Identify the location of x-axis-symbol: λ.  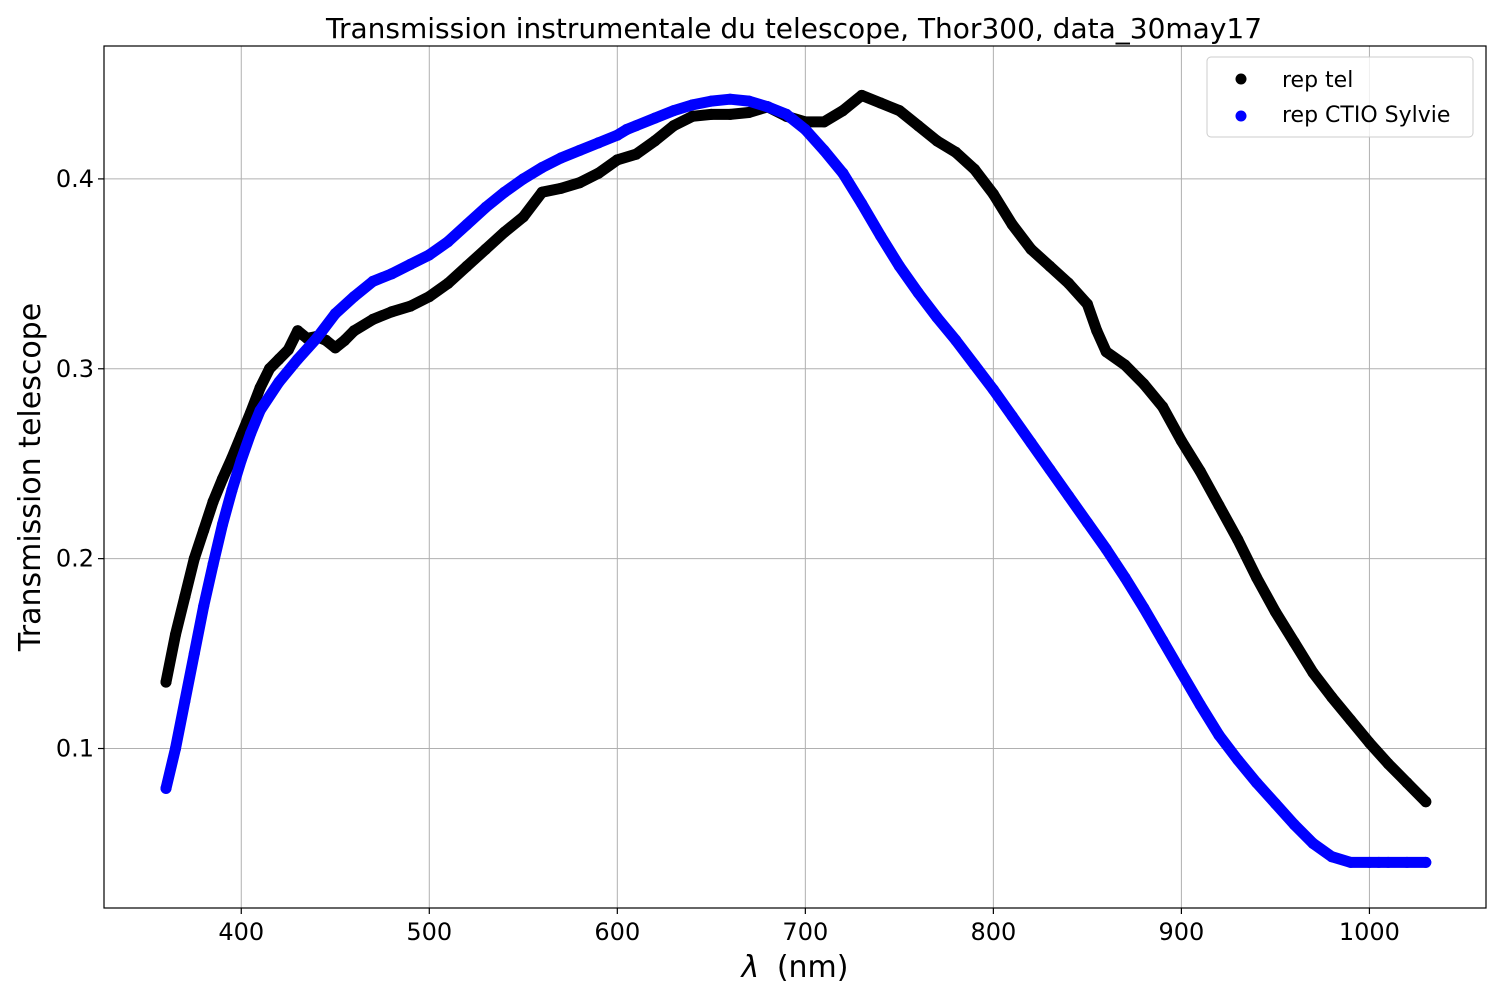
(750, 967).